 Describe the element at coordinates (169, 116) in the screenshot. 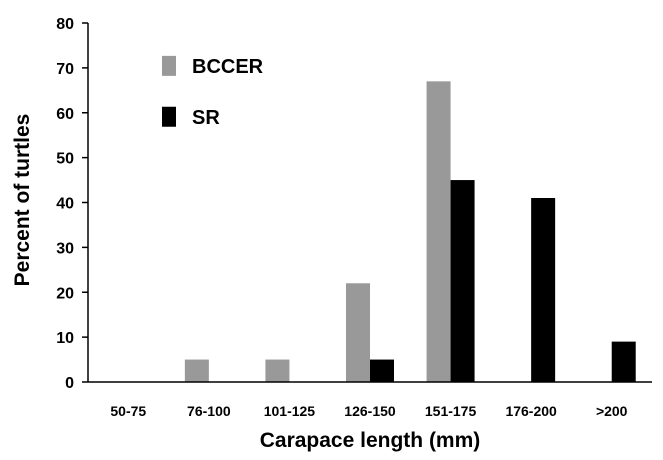

I see `legend-swatch-sr` at that location.